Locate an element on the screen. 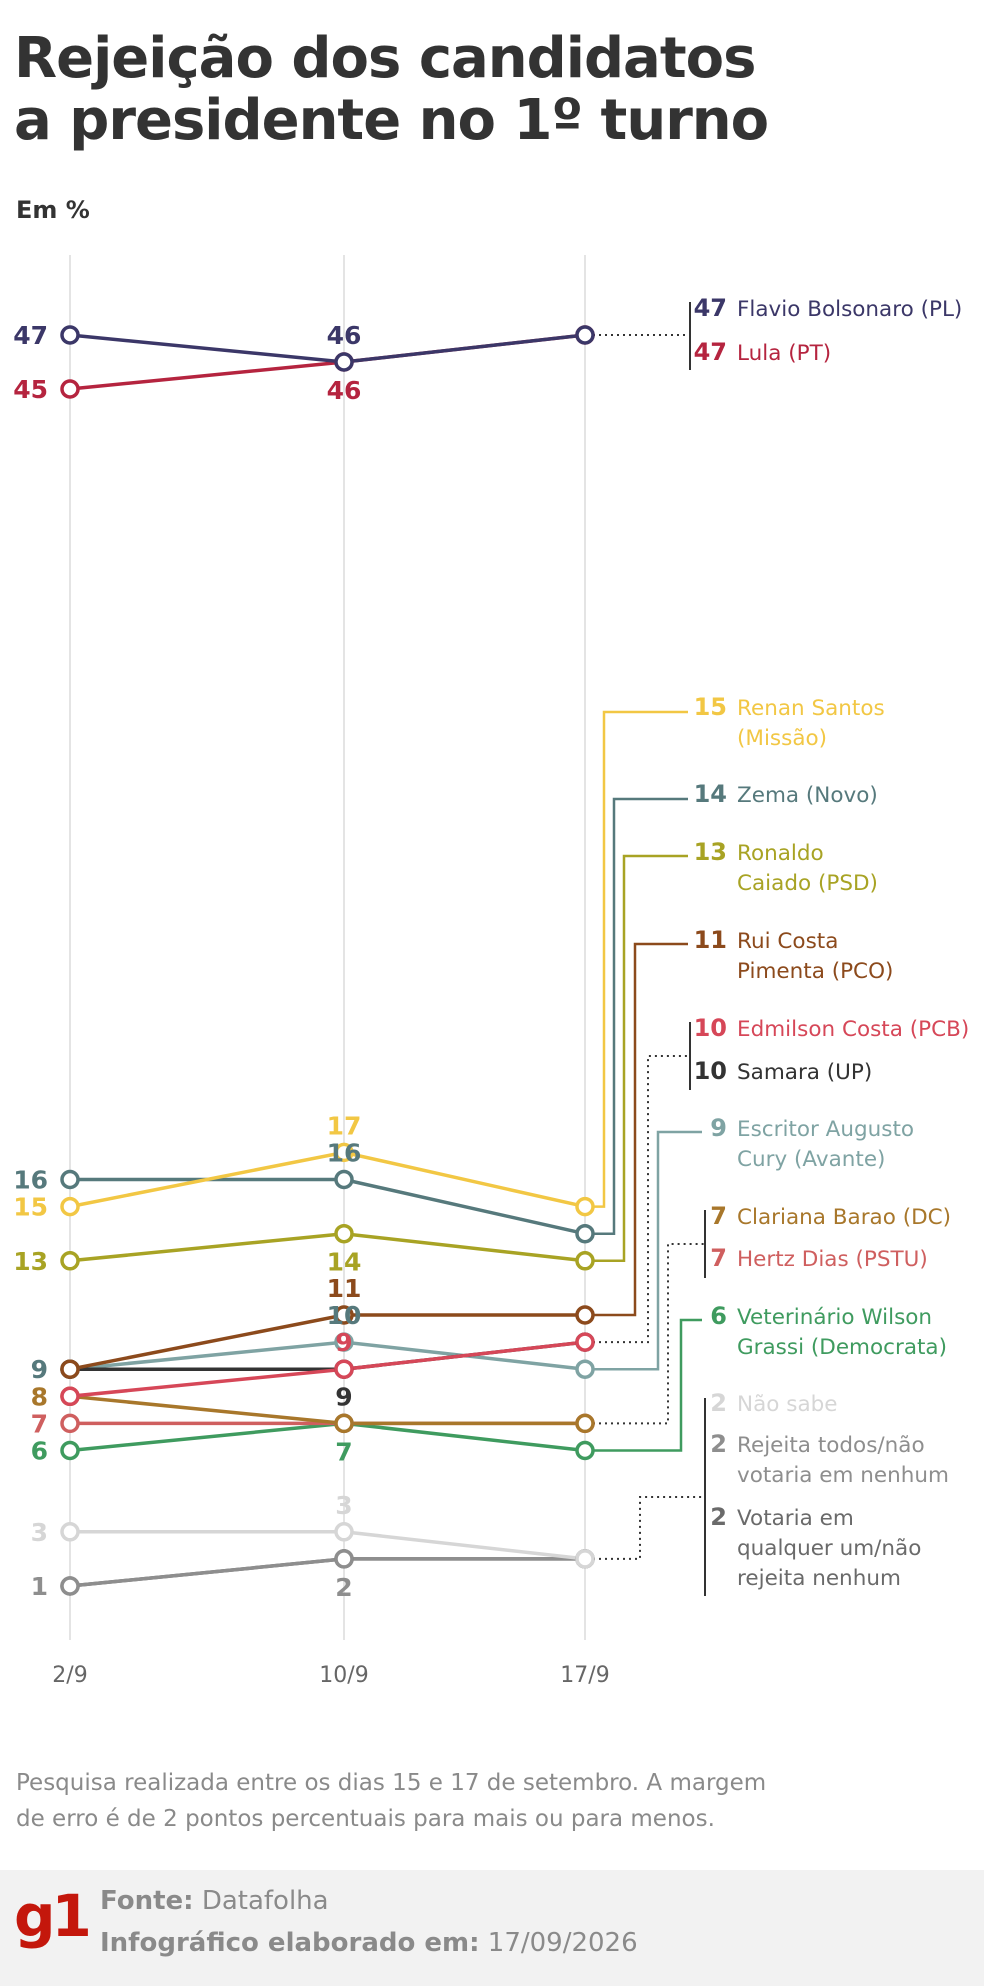  end-label: 15 Renan Santos (Missão) is located at coordinates (789, 722).